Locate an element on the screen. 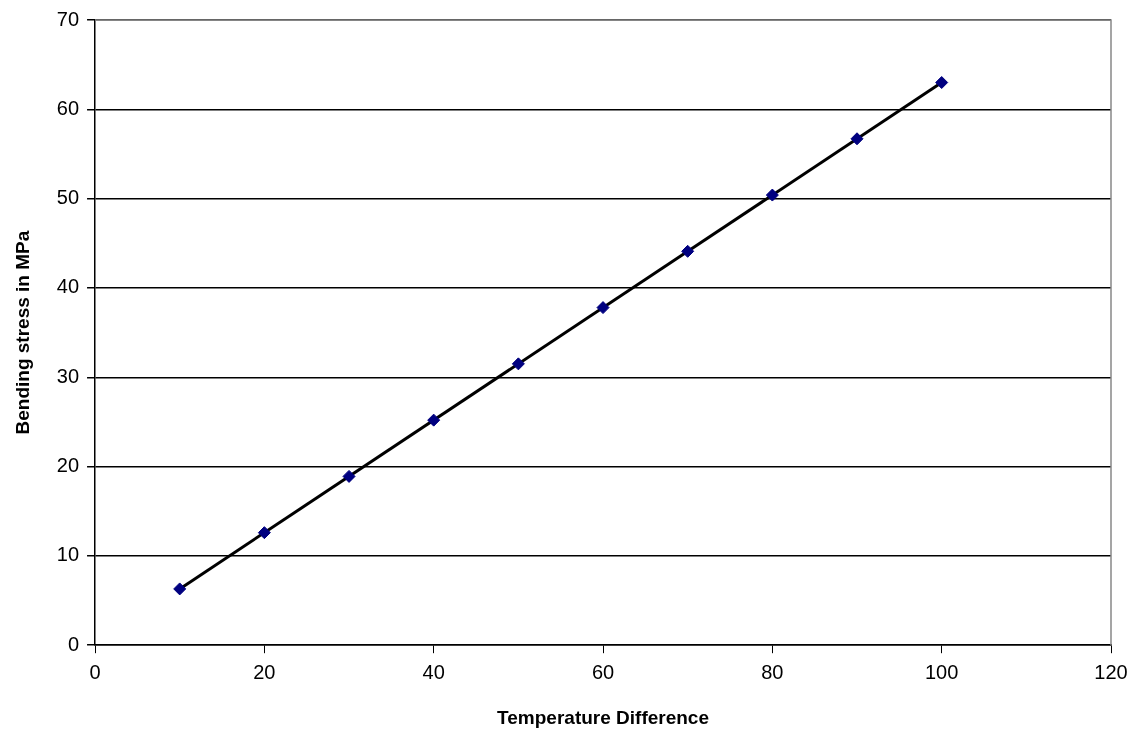 This screenshot has height=742, width=1147. x-tick-label: 80 is located at coordinates (772, 671).